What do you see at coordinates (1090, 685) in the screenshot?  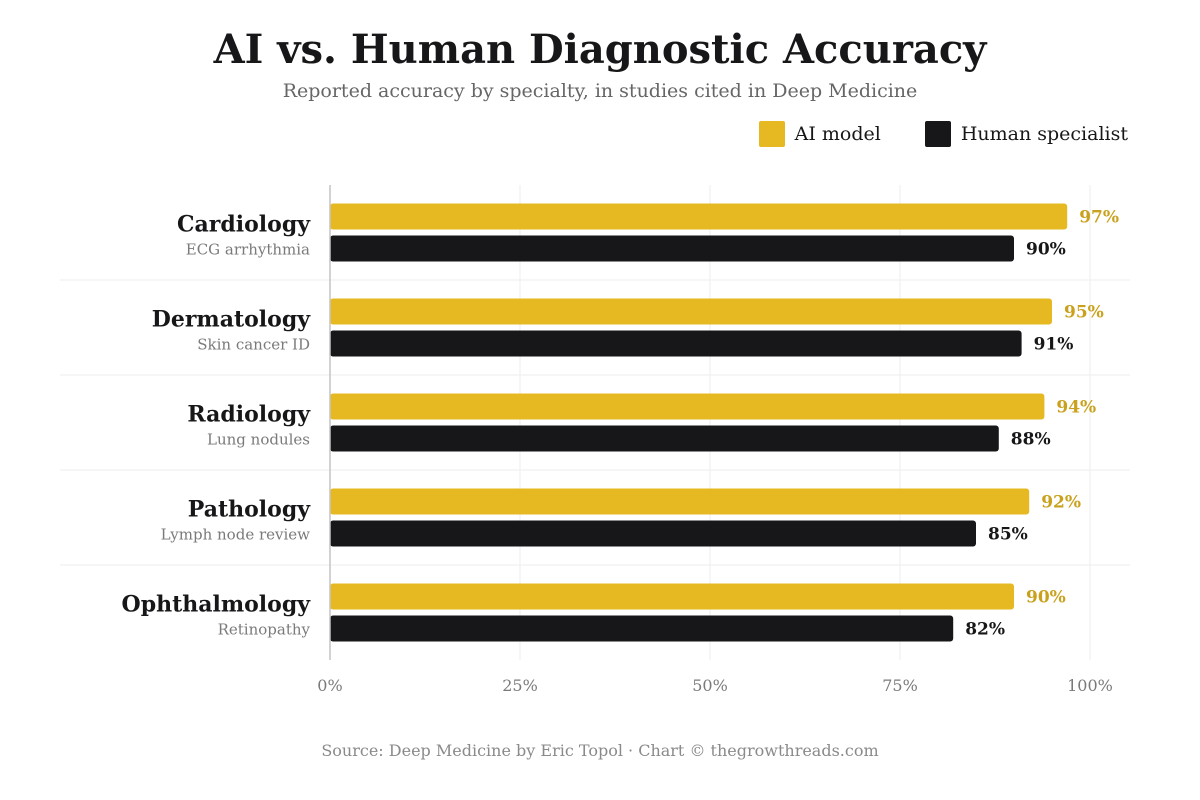 I see `x-tick-label-4: 100%` at bounding box center [1090, 685].